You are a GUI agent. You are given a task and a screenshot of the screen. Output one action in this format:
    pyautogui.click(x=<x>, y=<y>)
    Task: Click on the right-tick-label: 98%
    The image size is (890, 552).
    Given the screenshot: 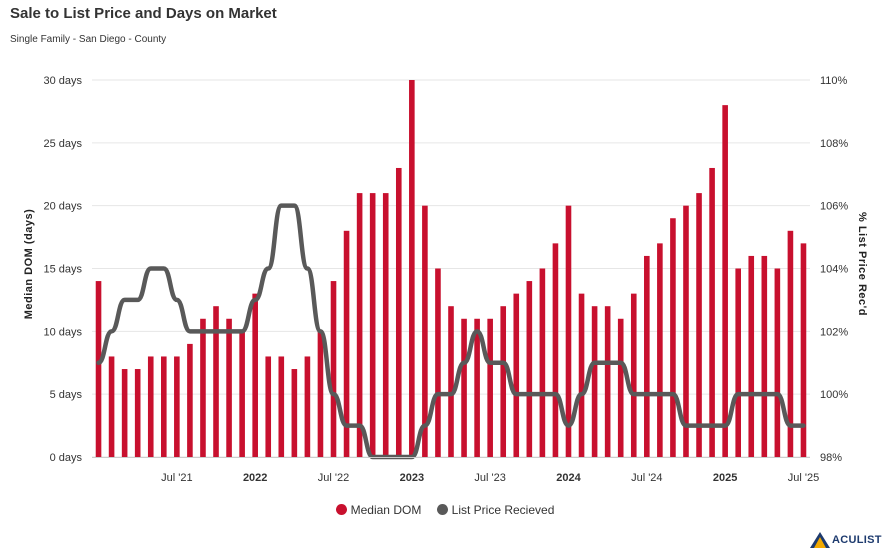 What is the action you would take?
    pyautogui.click(x=831, y=458)
    